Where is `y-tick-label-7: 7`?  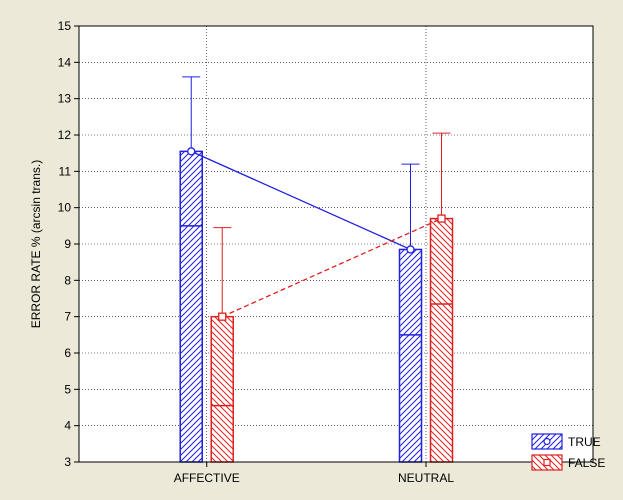
y-tick-label-7: 7 is located at coordinates (67, 317).